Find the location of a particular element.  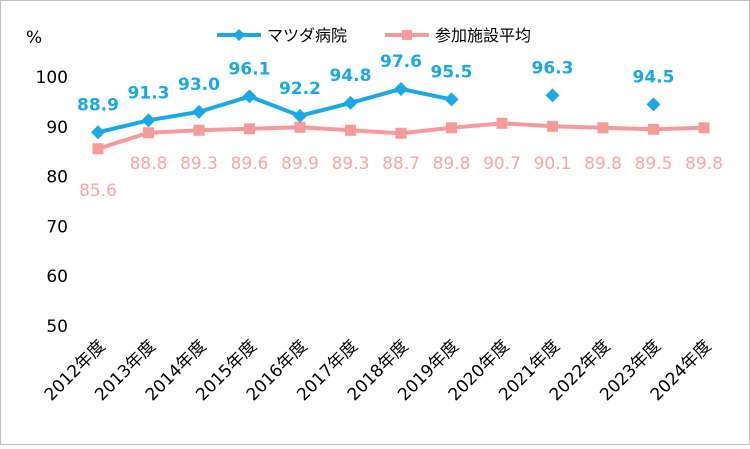

y-tick-label: 100 is located at coordinates (52, 78).